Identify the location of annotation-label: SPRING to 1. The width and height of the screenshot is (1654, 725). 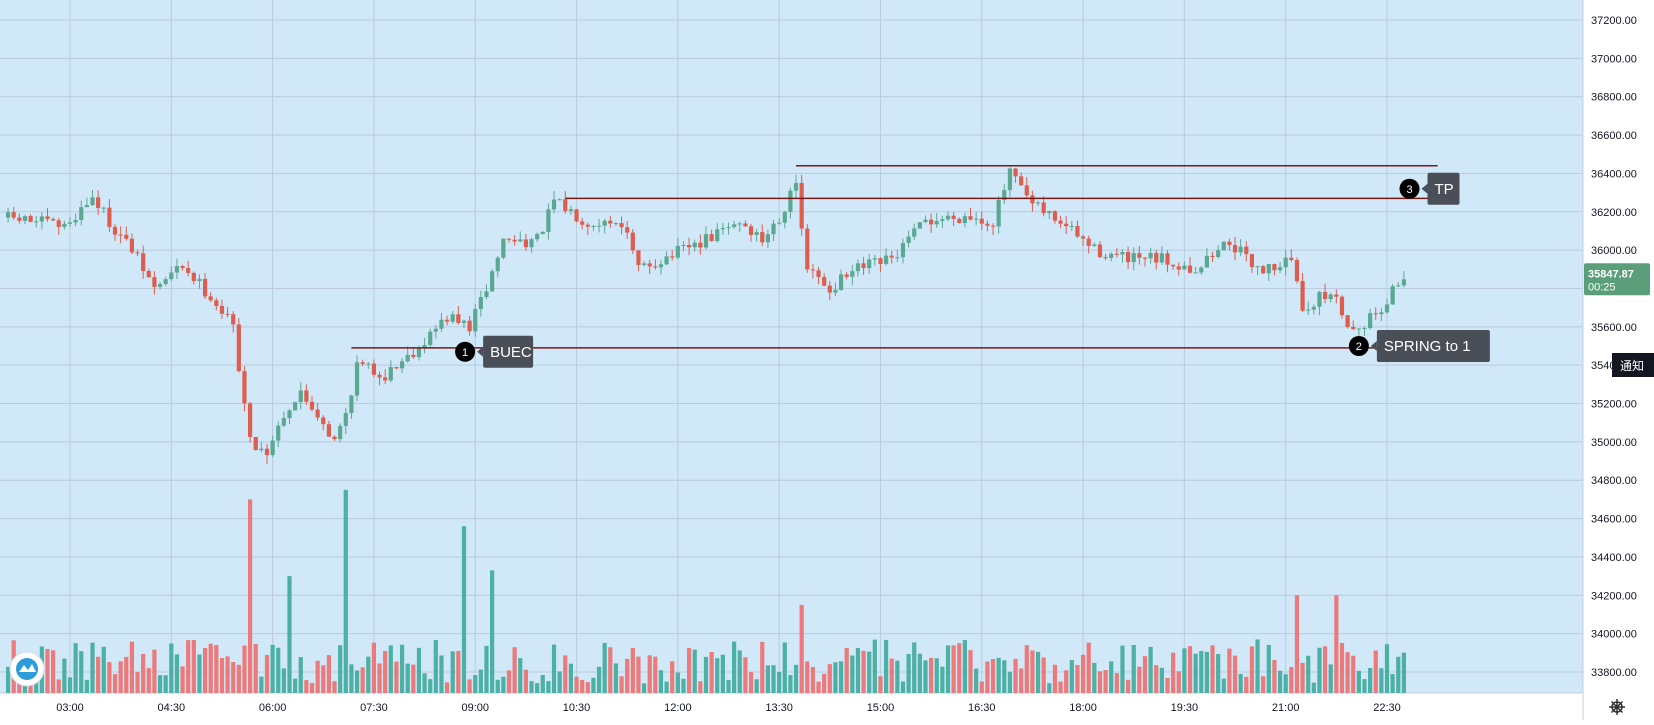
(1427, 346).